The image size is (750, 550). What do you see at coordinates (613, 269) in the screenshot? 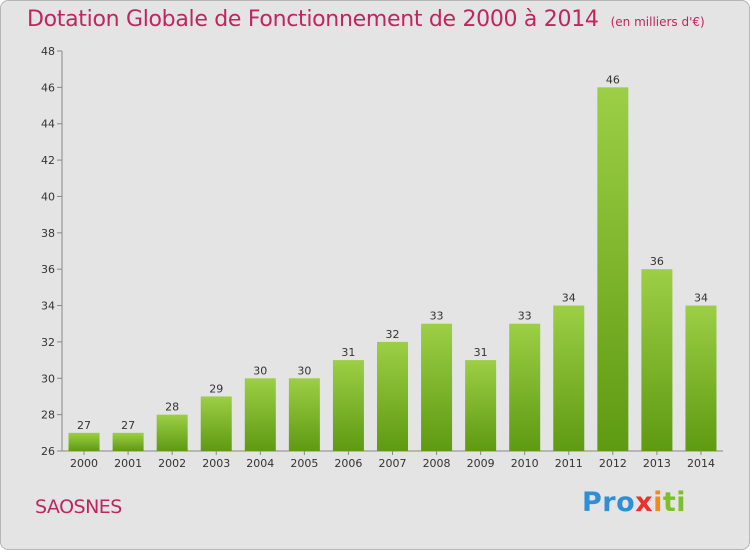
I see `bar-2012` at bounding box center [613, 269].